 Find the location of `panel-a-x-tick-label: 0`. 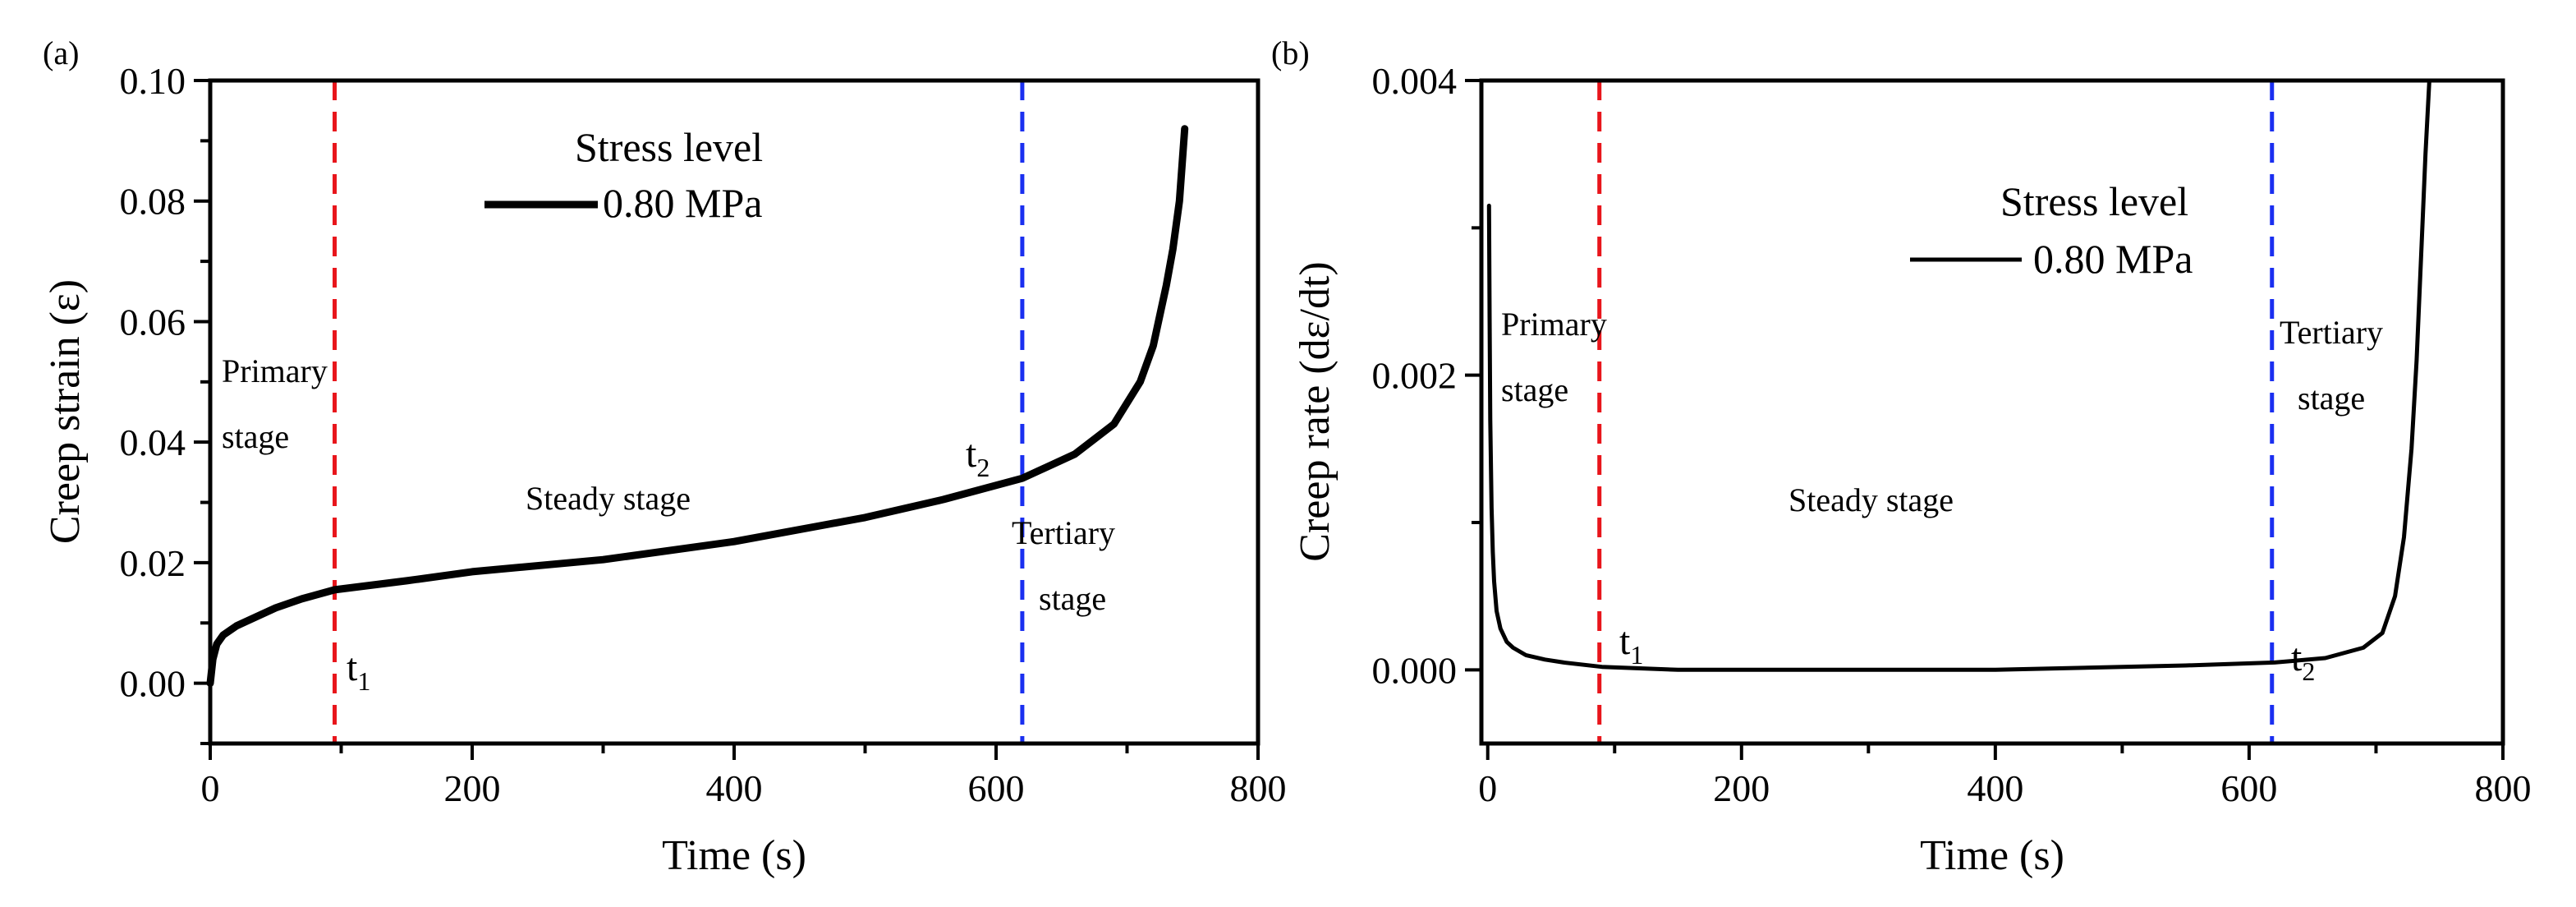

panel-a-x-tick-label: 0 is located at coordinates (210, 788).